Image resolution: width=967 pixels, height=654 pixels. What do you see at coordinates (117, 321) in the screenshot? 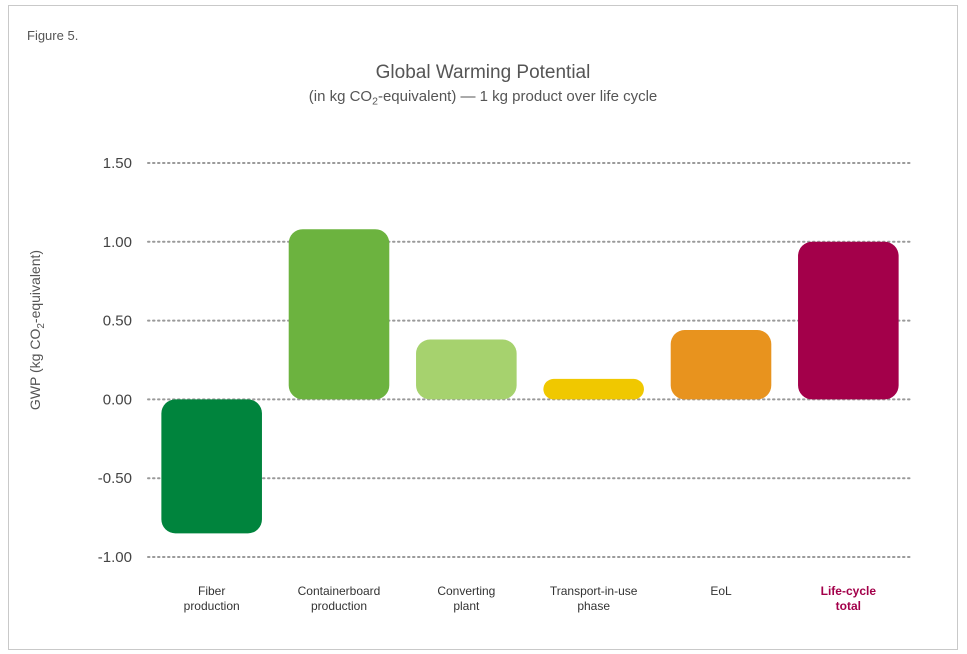
I see `y-tick-label: 0.50` at bounding box center [117, 321].